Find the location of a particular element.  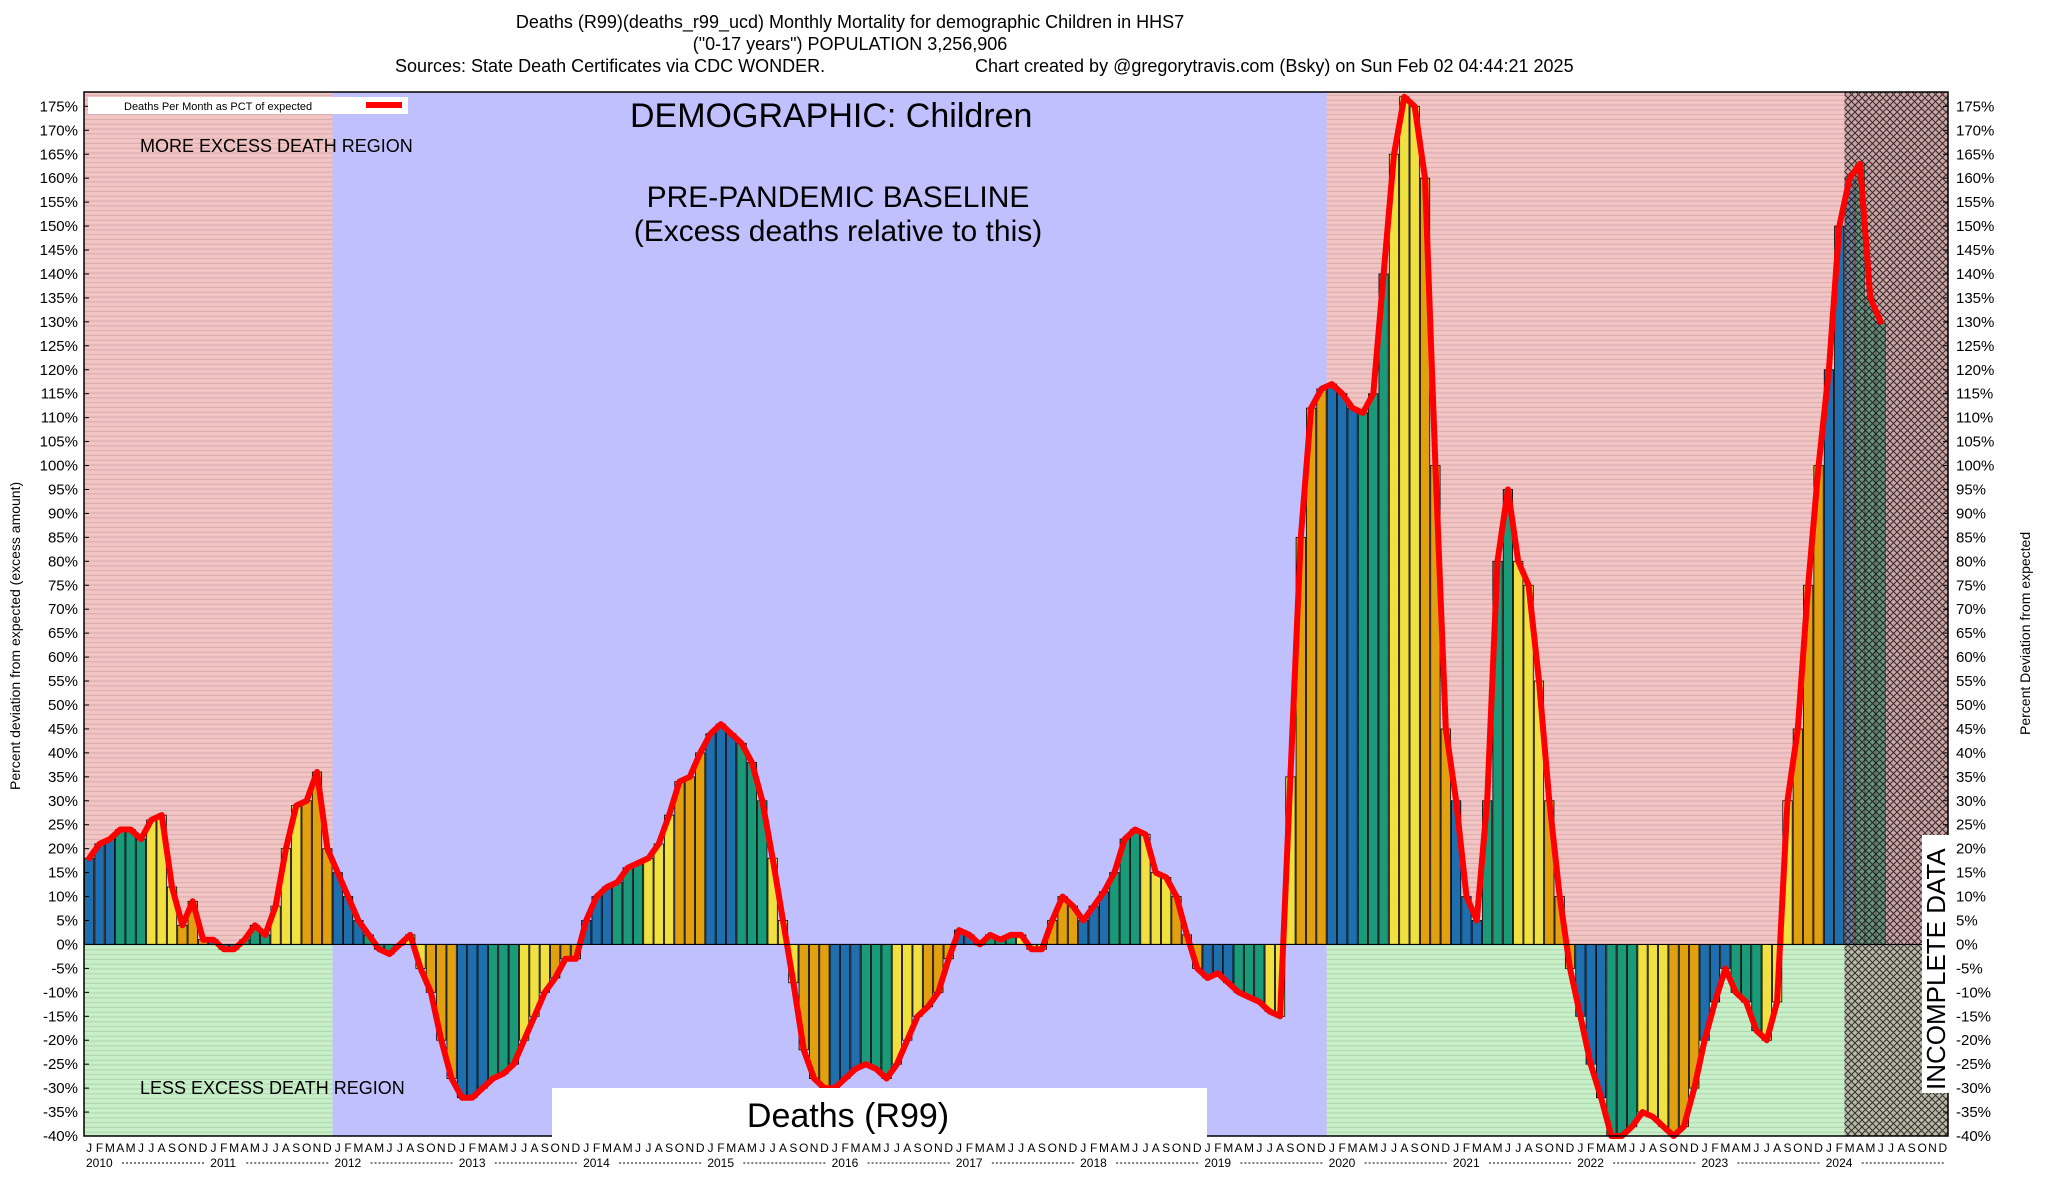

y-tick-label-left: 20% is located at coordinates (63, 849).